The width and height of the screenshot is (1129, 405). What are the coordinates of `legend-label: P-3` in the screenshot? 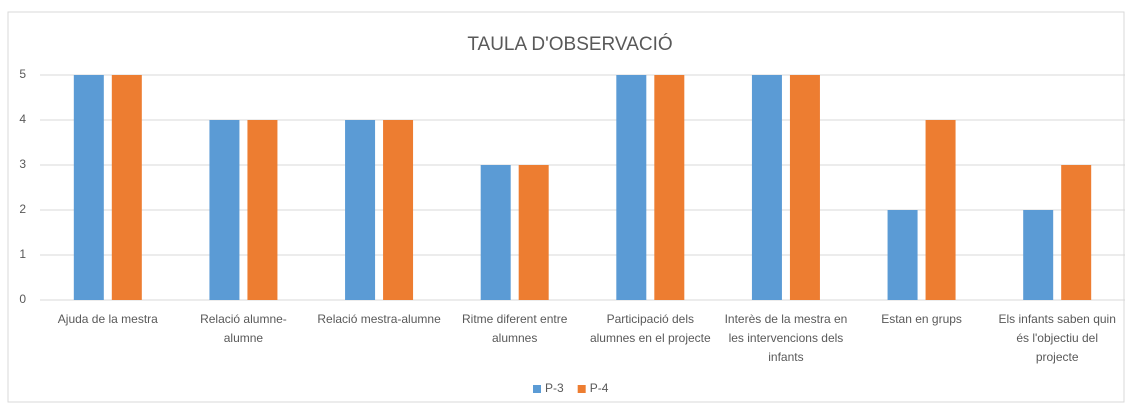 It's located at (554, 388).